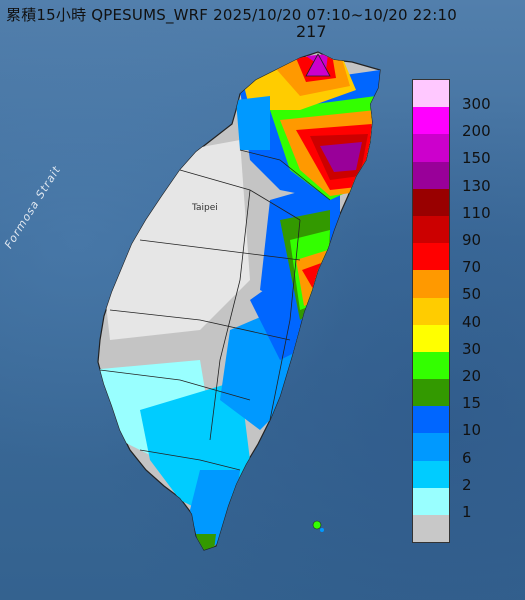 The image size is (525, 600). I want to click on legend-label: 90, so click(472, 240).